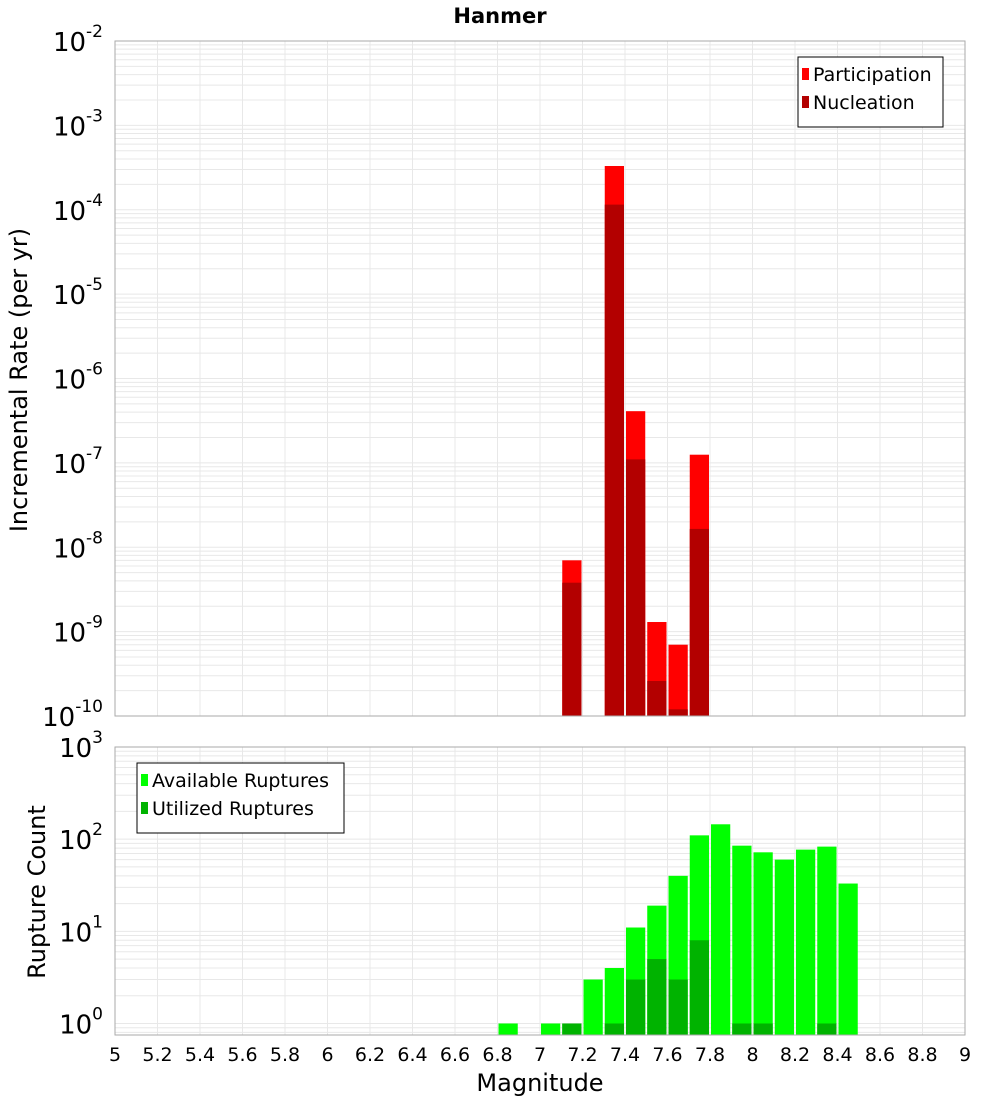 The image size is (1000, 1100). What do you see at coordinates (752, 1055) in the screenshot?
I see `x-tick-label: 8` at bounding box center [752, 1055].